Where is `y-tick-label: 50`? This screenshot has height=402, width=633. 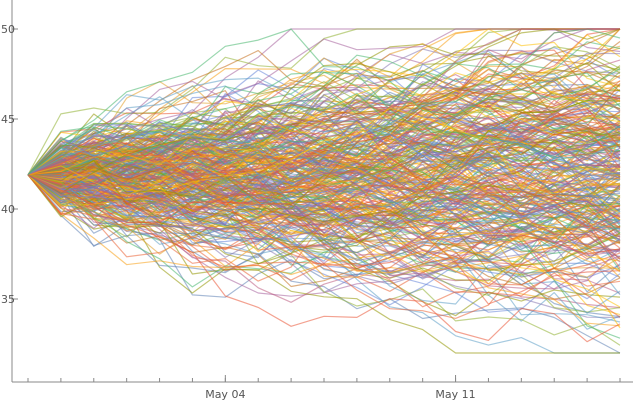 y-tick-label: 50 is located at coordinates (8, 29).